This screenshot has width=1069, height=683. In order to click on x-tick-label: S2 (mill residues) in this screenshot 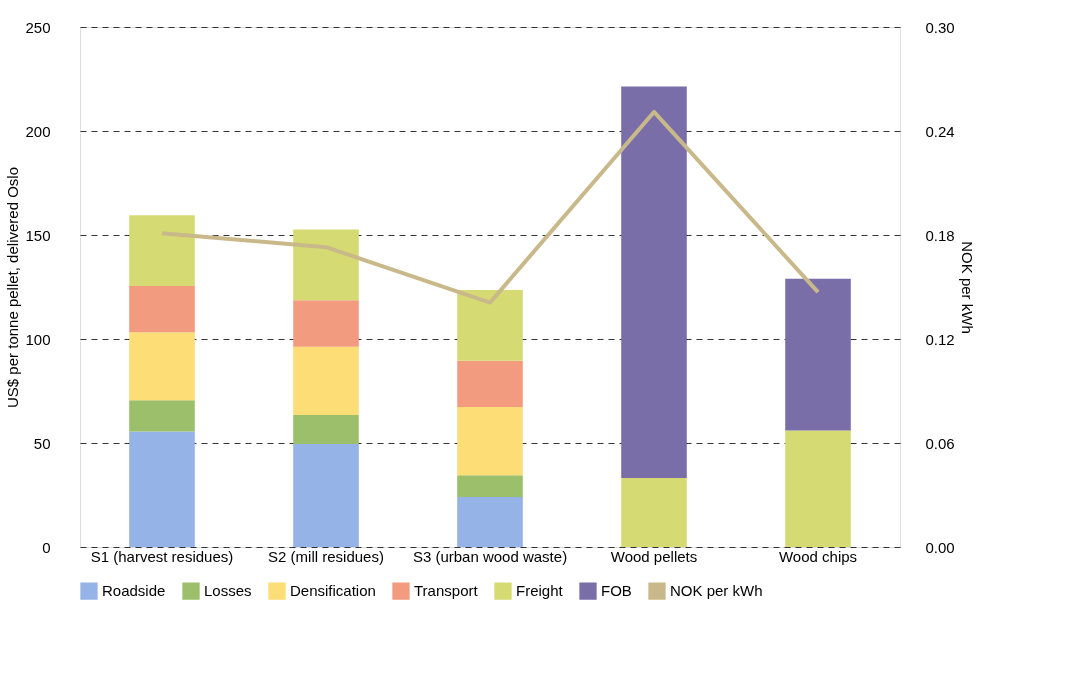, I will do `click(326, 556)`.